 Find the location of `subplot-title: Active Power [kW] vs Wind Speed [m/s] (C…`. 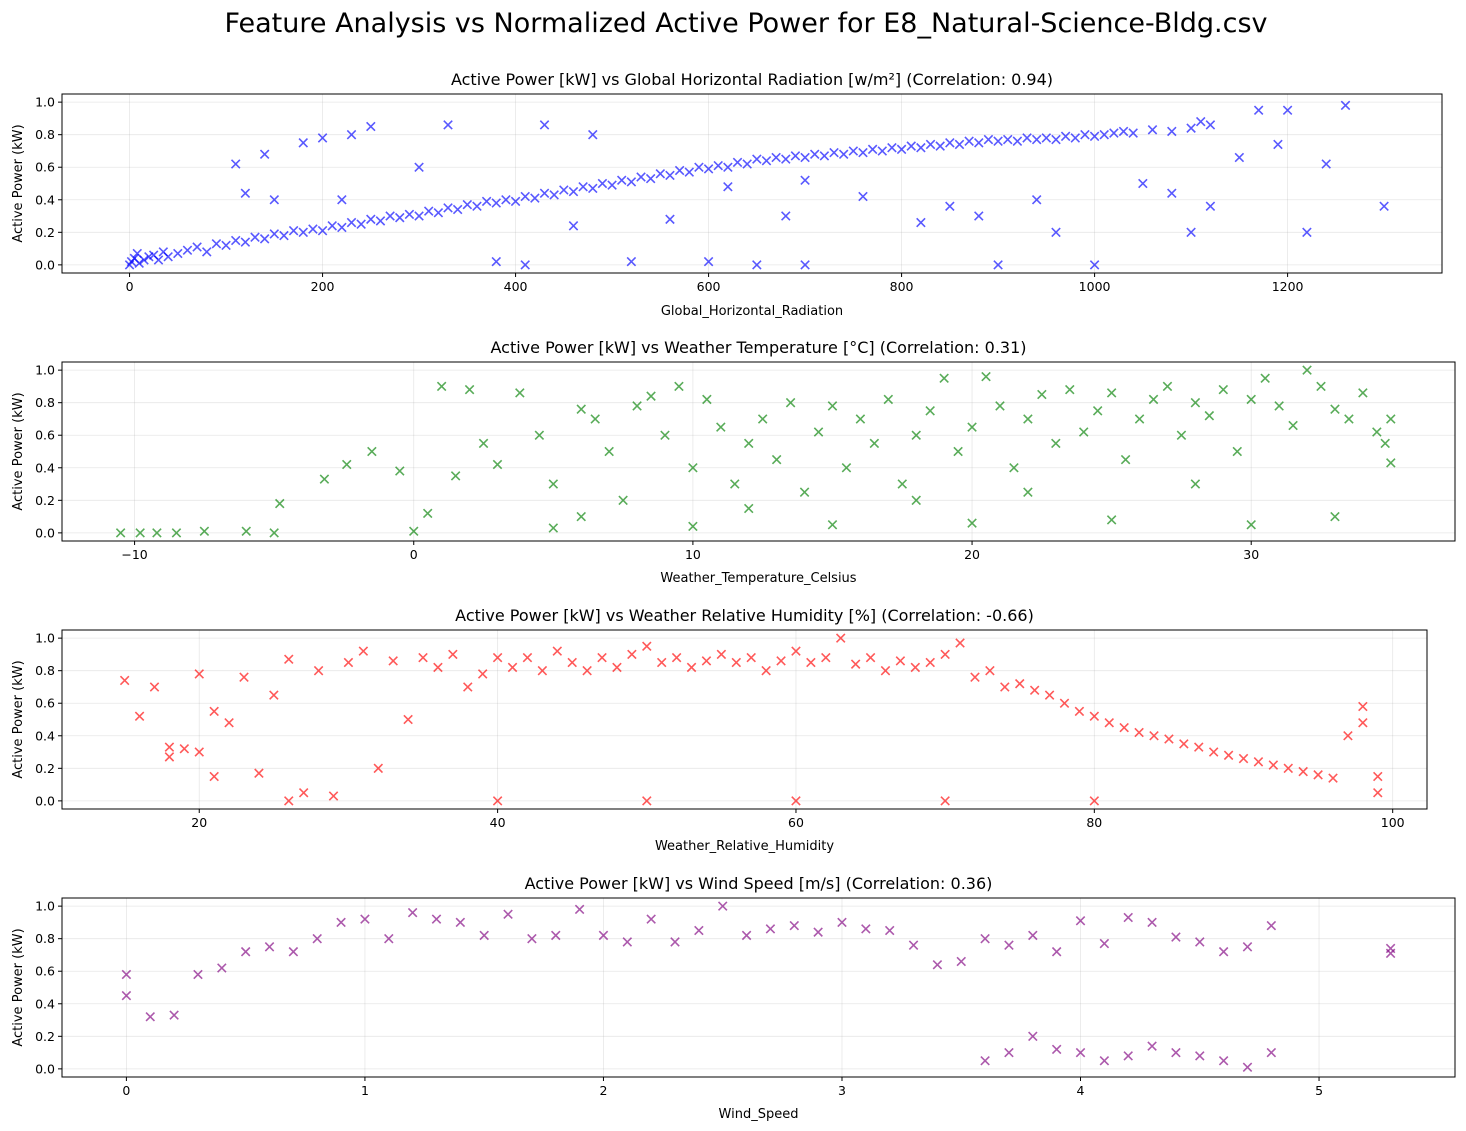

subplot-title: Active Power [kW] vs Wind Speed [m/s] (C… is located at coordinates (759, 883).